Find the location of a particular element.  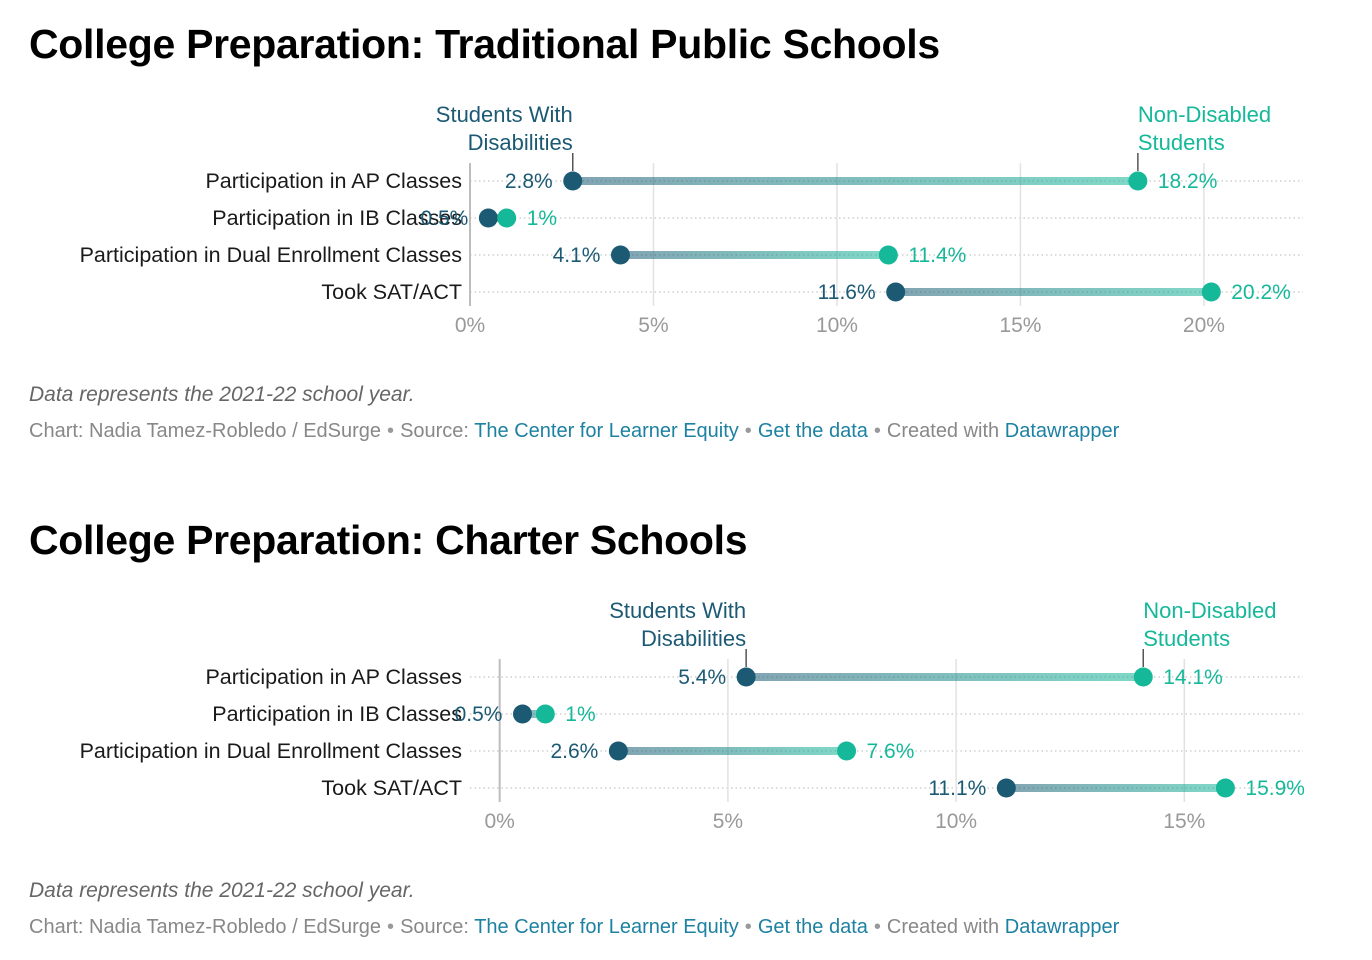

value-label-disabled: 4.1% is located at coordinates (577, 255).